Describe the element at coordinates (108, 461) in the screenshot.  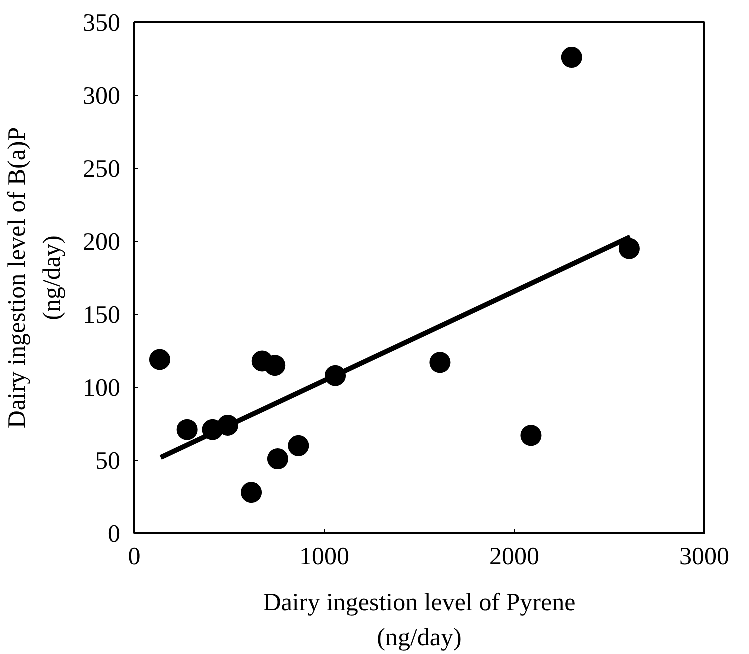
I see `y-tick-label: 50` at that location.